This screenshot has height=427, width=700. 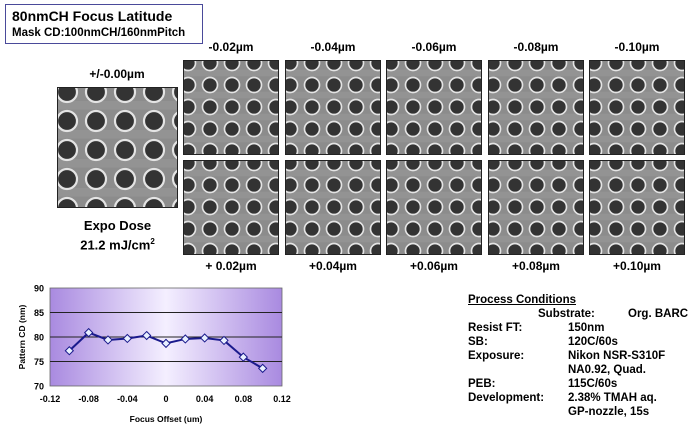 What do you see at coordinates (586, 328) in the screenshot?
I see `process-value: 150nm` at bounding box center [586, 328].